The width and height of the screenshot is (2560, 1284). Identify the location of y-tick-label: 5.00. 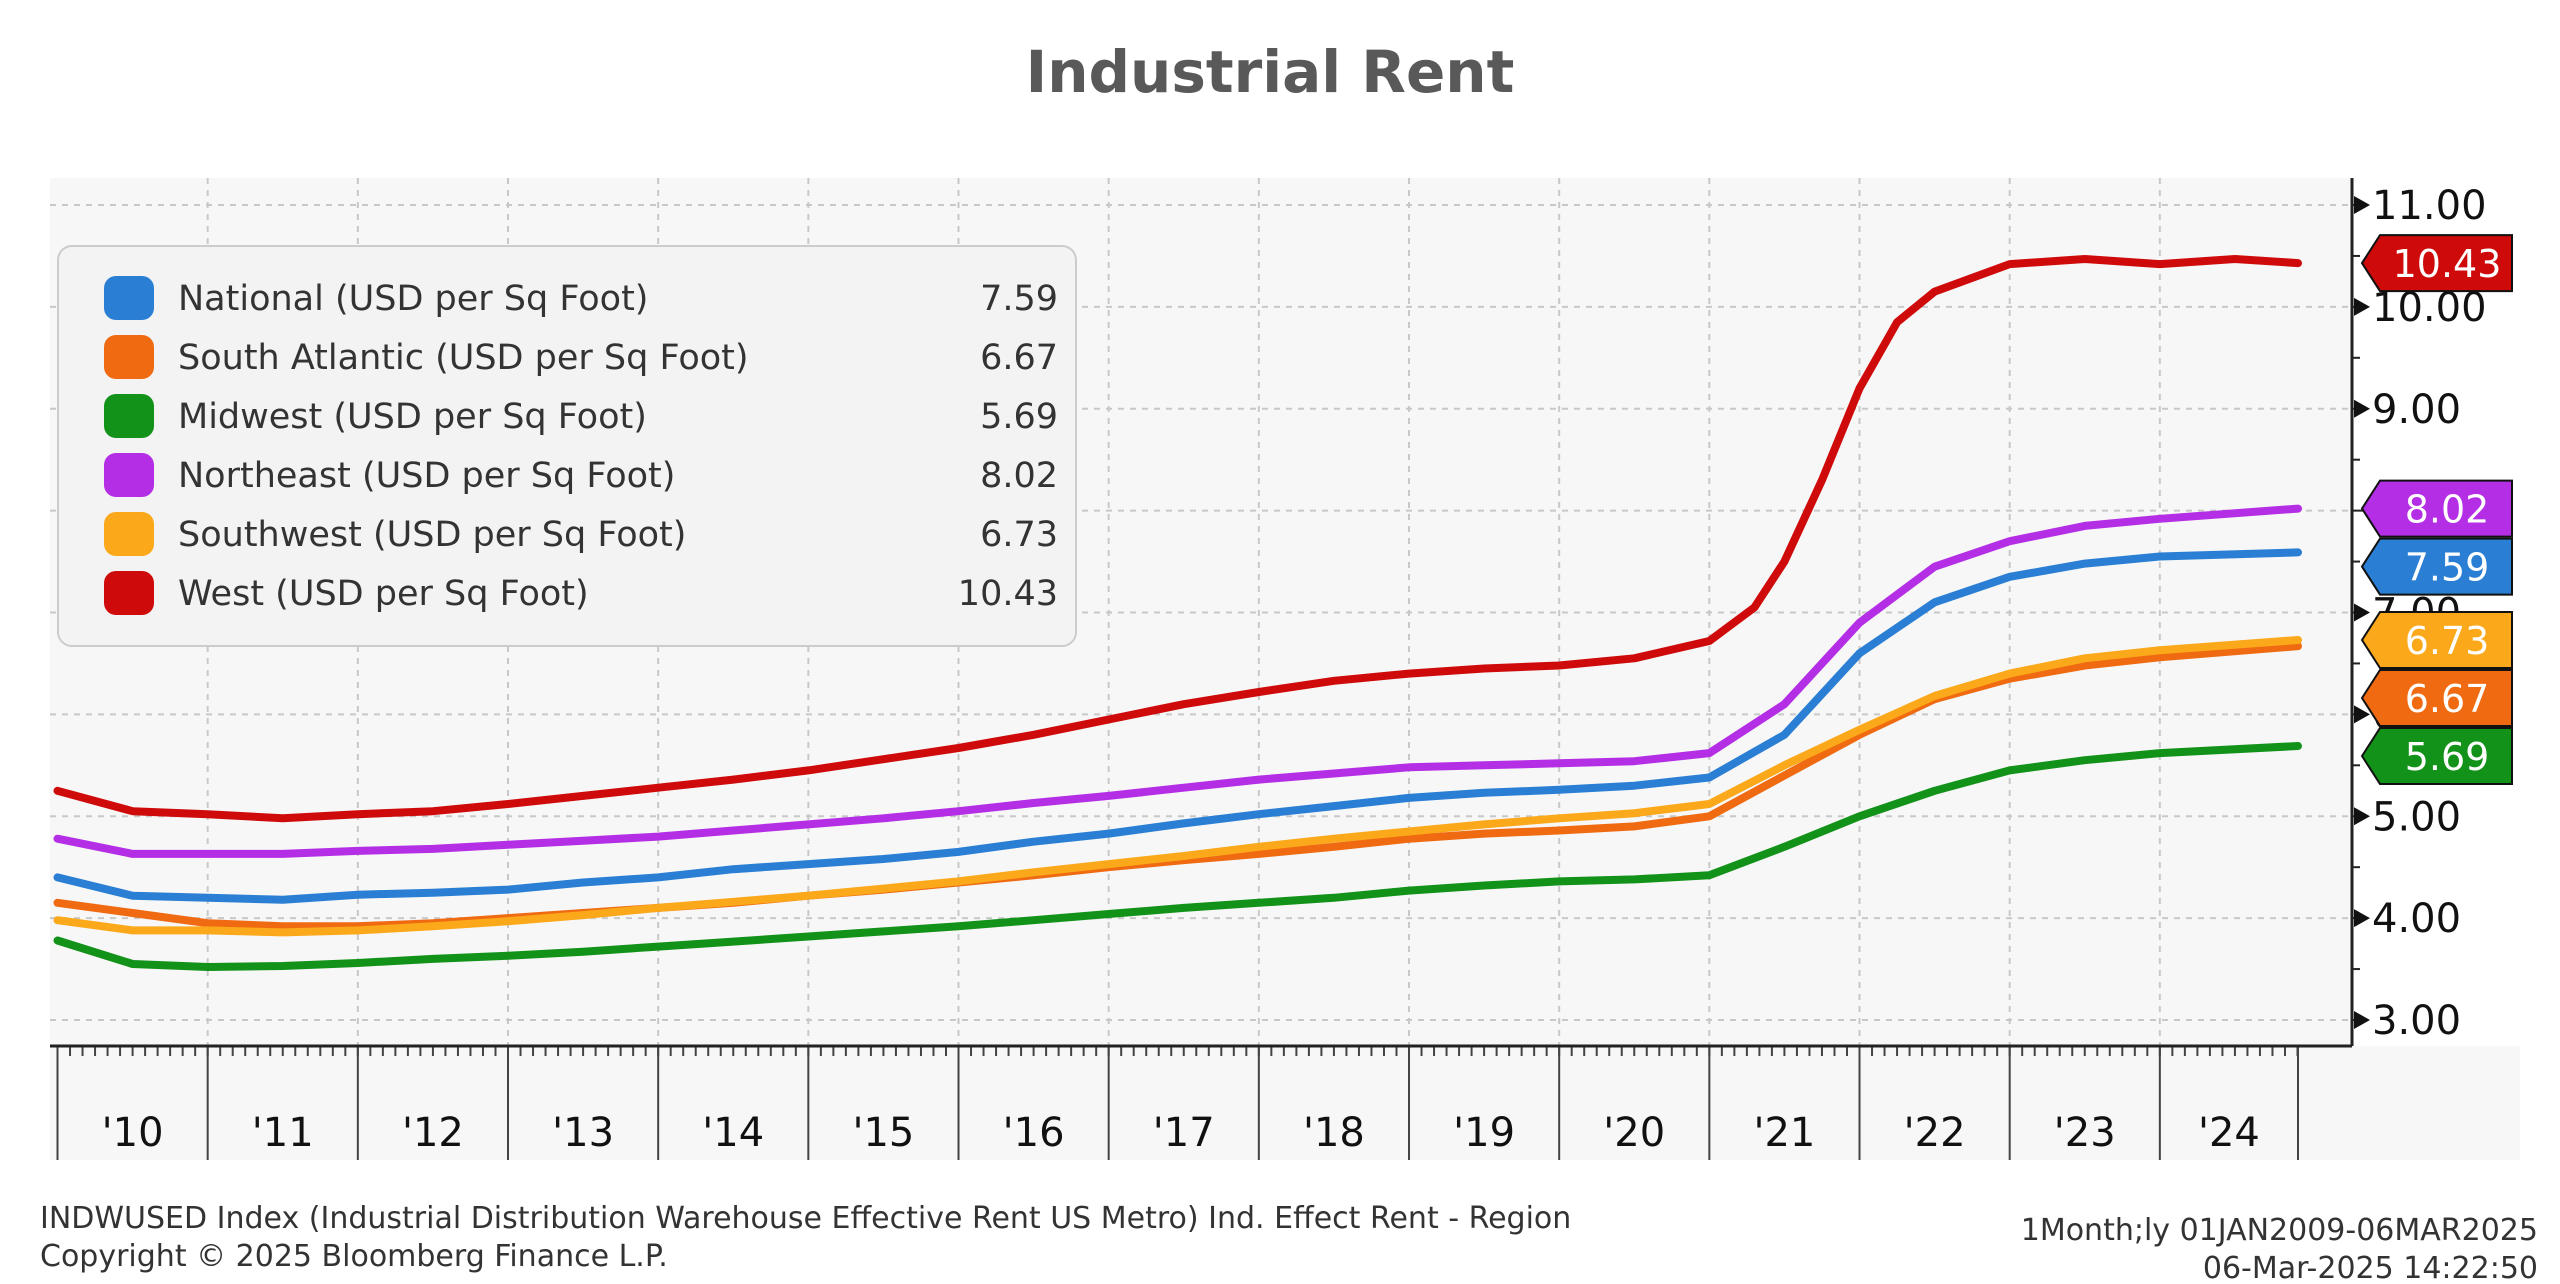
(2416, 817).